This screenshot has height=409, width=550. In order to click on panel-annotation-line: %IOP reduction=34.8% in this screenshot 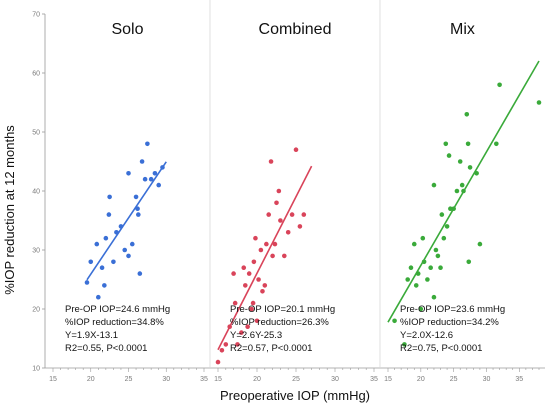, I will do `click(114, 322)`.